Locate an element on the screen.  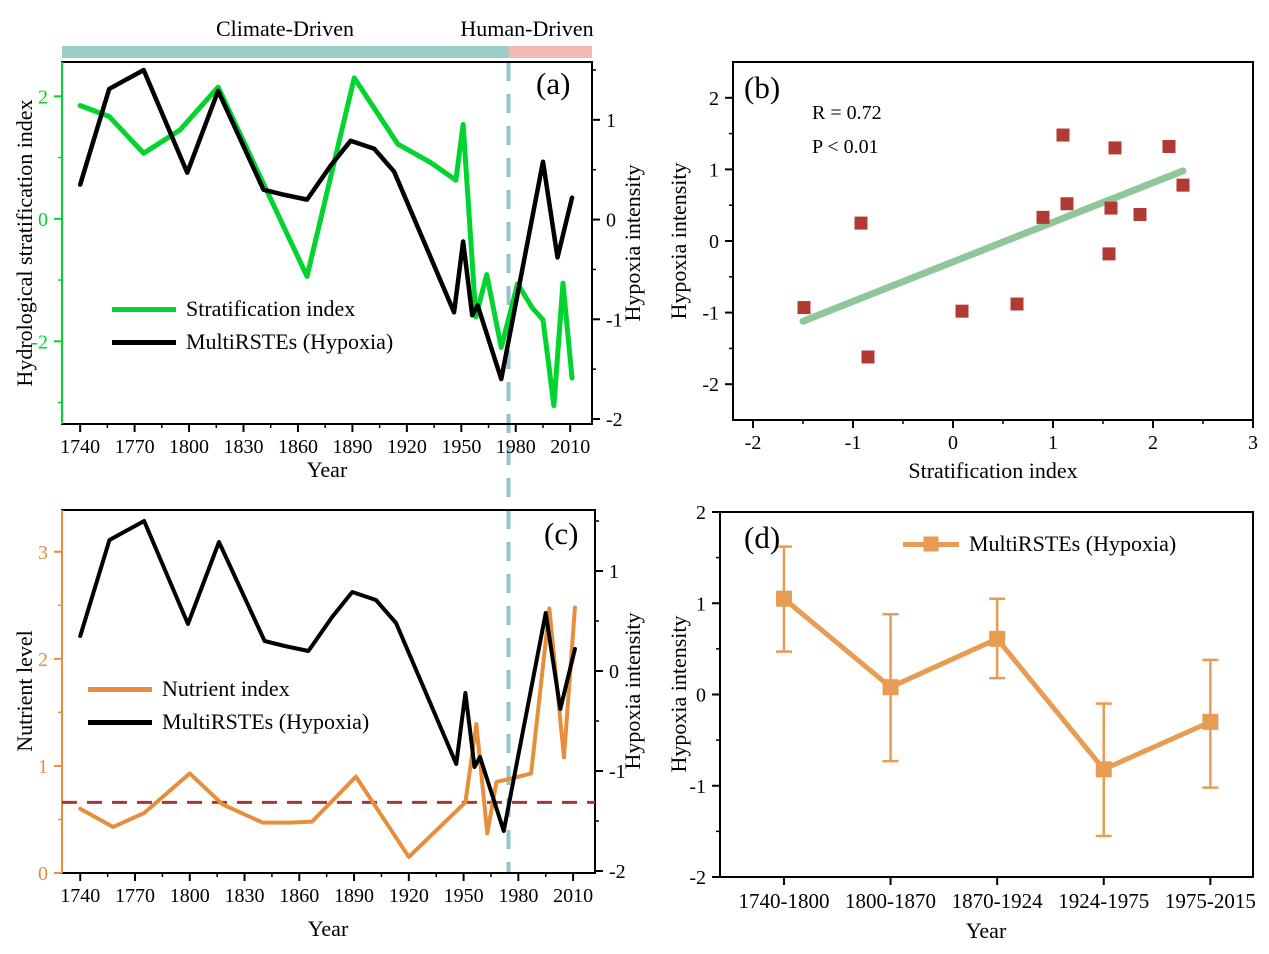
panel-a-right-axis-title: Hypoxia intensity is located at coordinates (632, 243).